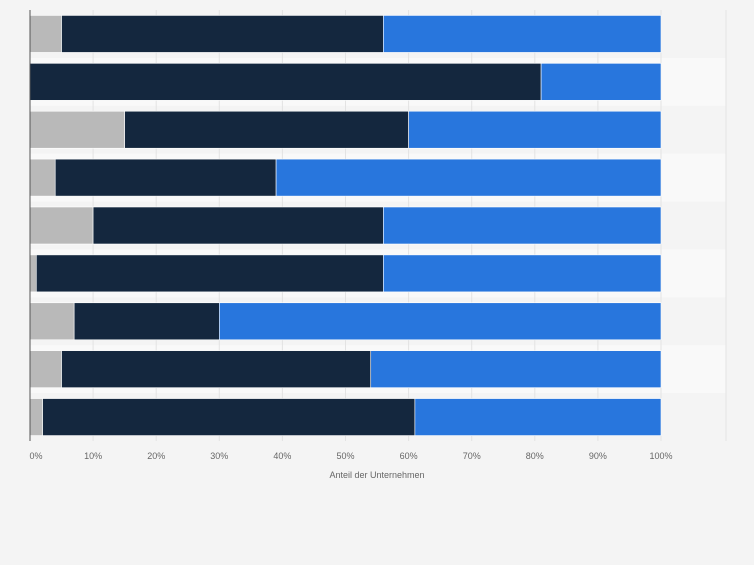 Image resolution: width=754 pixels, height=565 pixels. Describe the element at coordinates (376, 475) in the screenshot. I see `x-axis-title: Anteil der Unternehmen` at that location.